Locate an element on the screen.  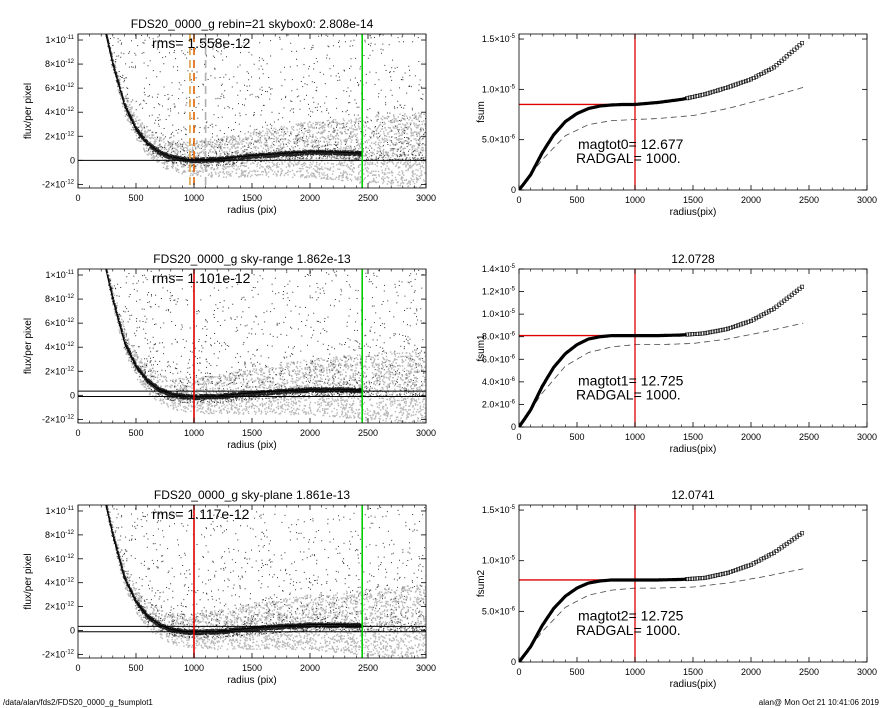
dashed-curve is located at coordinates (661, 615).